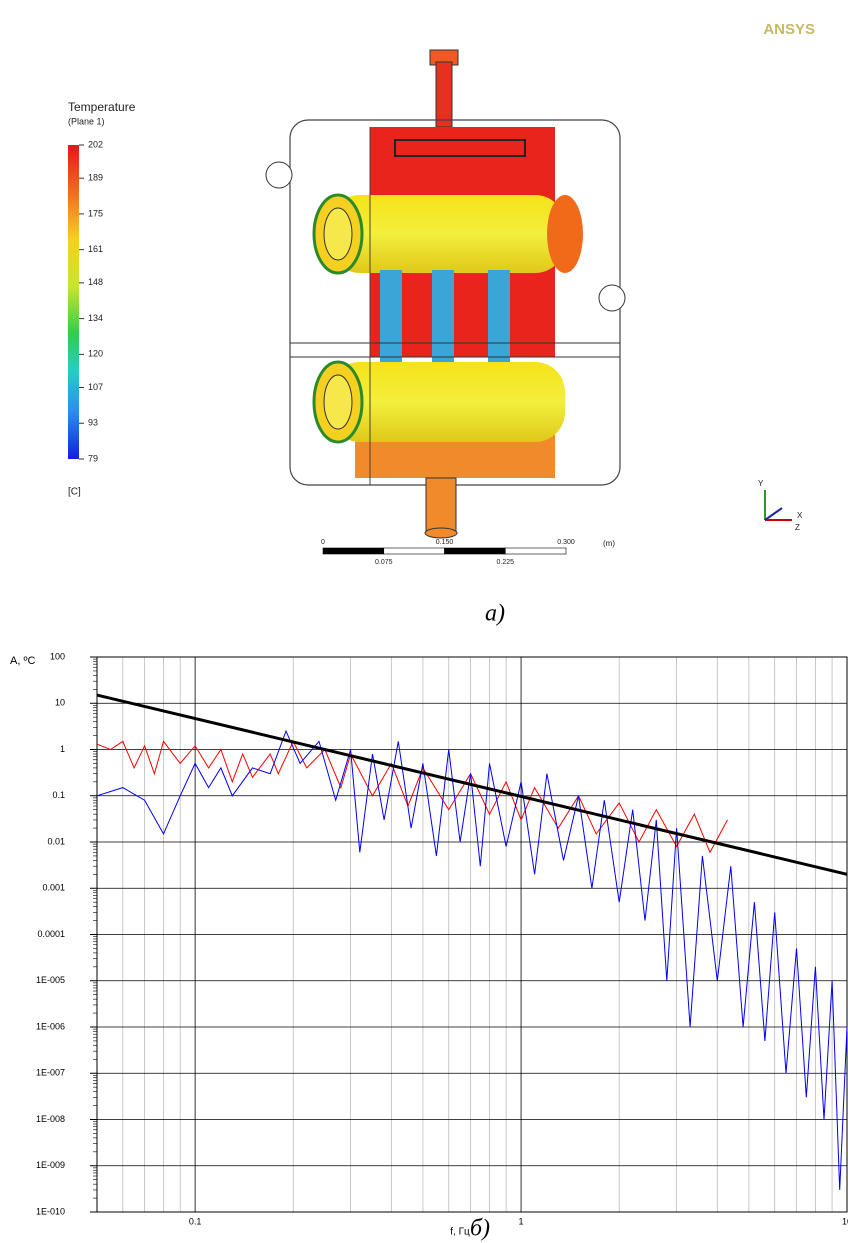 The width and height of the screenshot is (848, 1243). Describe the element at coordinates (50, 1119) in the screenshot. I see `y-tick-label: 1E-008` at that location.